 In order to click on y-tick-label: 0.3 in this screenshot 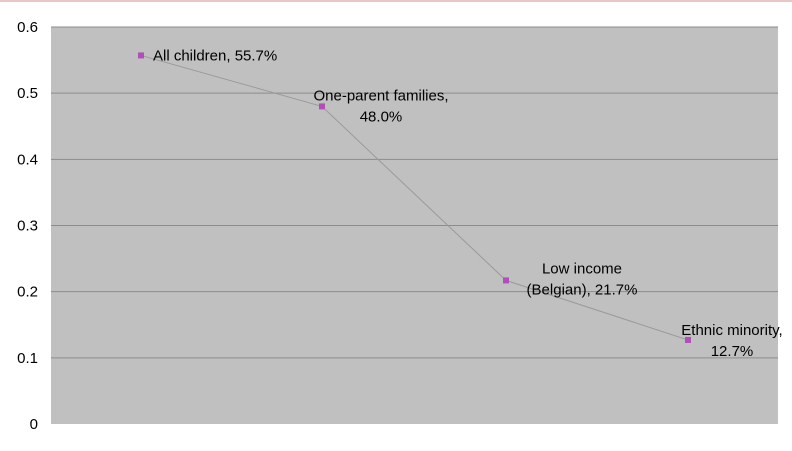, I will do `click(27, 226)`.